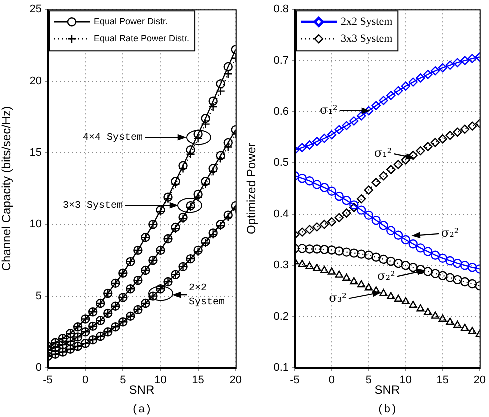 Image resolution: width=489 pixels, height=417 pixels. I want to click on legend-label: 2x2 System, so click(367, 22).